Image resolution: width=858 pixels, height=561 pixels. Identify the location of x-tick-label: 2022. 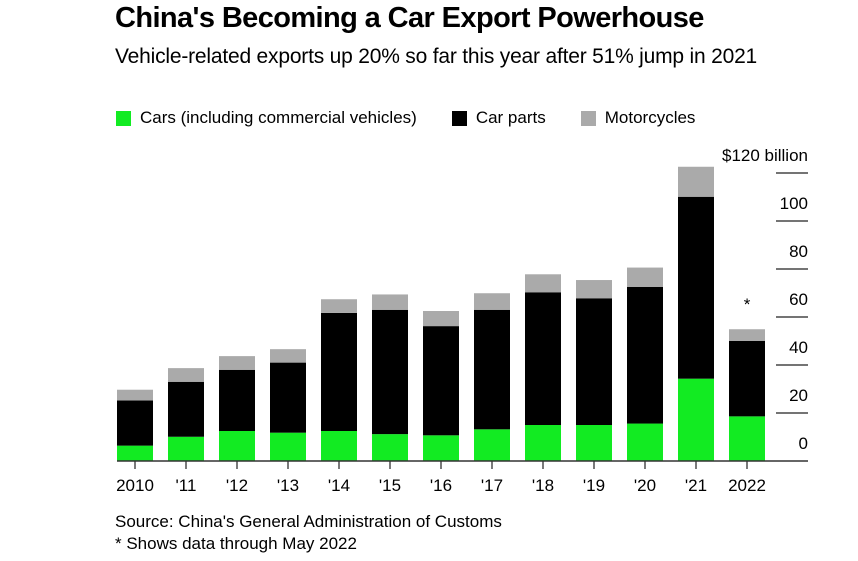
(747, 485).